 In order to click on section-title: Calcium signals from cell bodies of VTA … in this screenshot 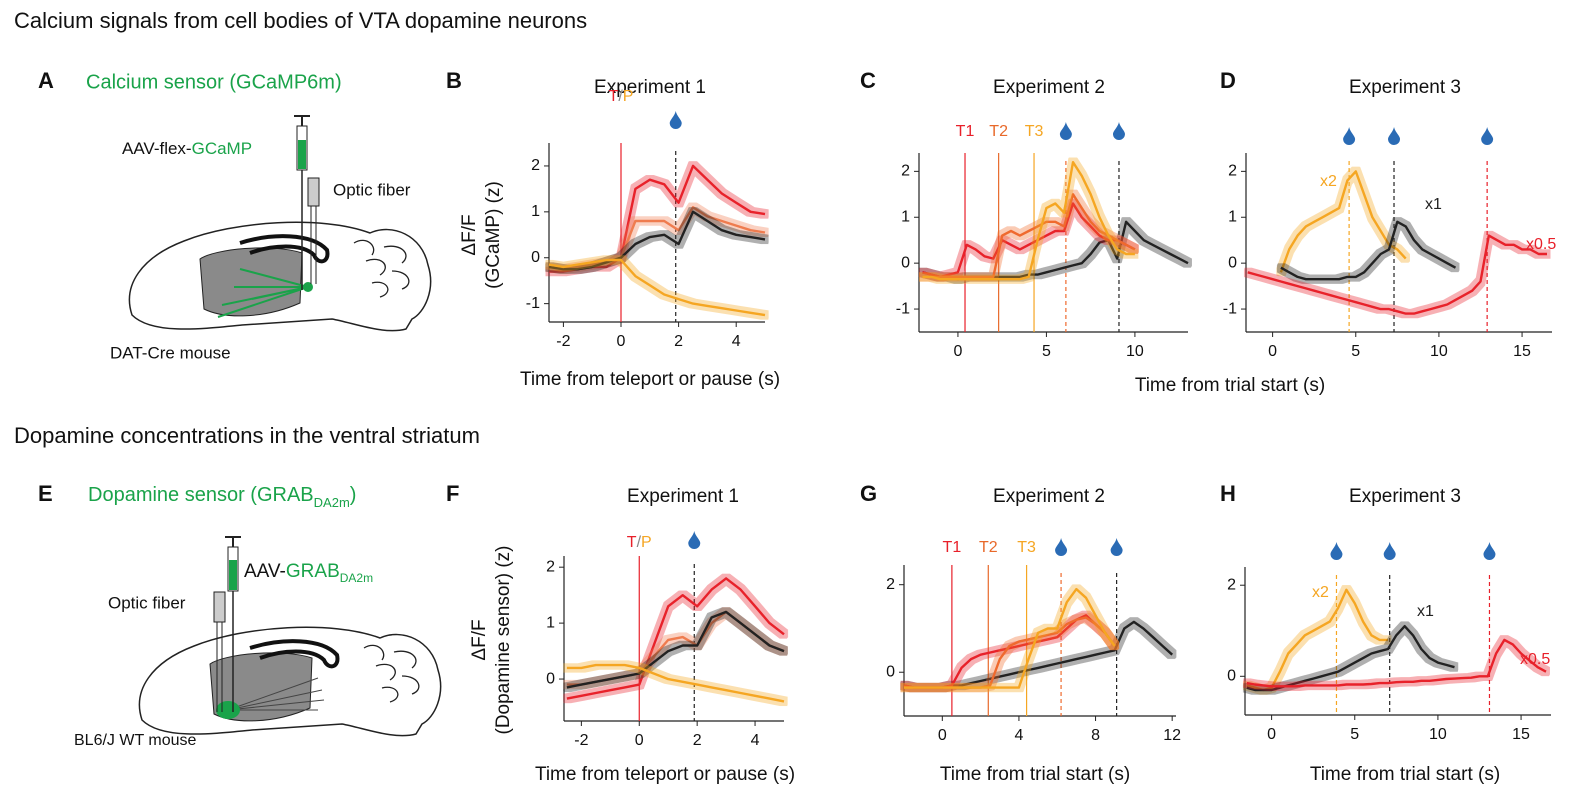, I will do `click(300, 20)`.